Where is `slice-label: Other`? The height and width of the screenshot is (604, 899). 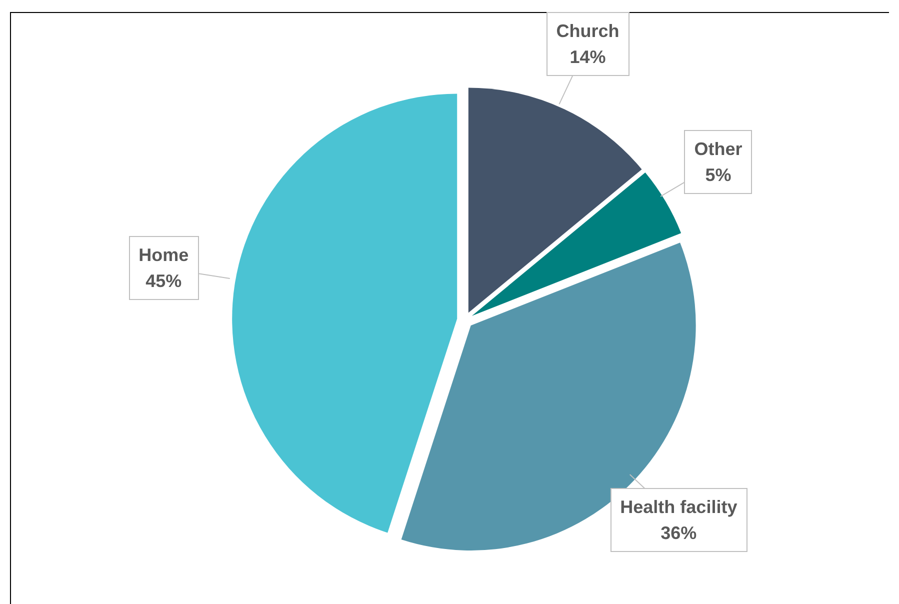
slice-label: Other is located at coordinates (718, 150).